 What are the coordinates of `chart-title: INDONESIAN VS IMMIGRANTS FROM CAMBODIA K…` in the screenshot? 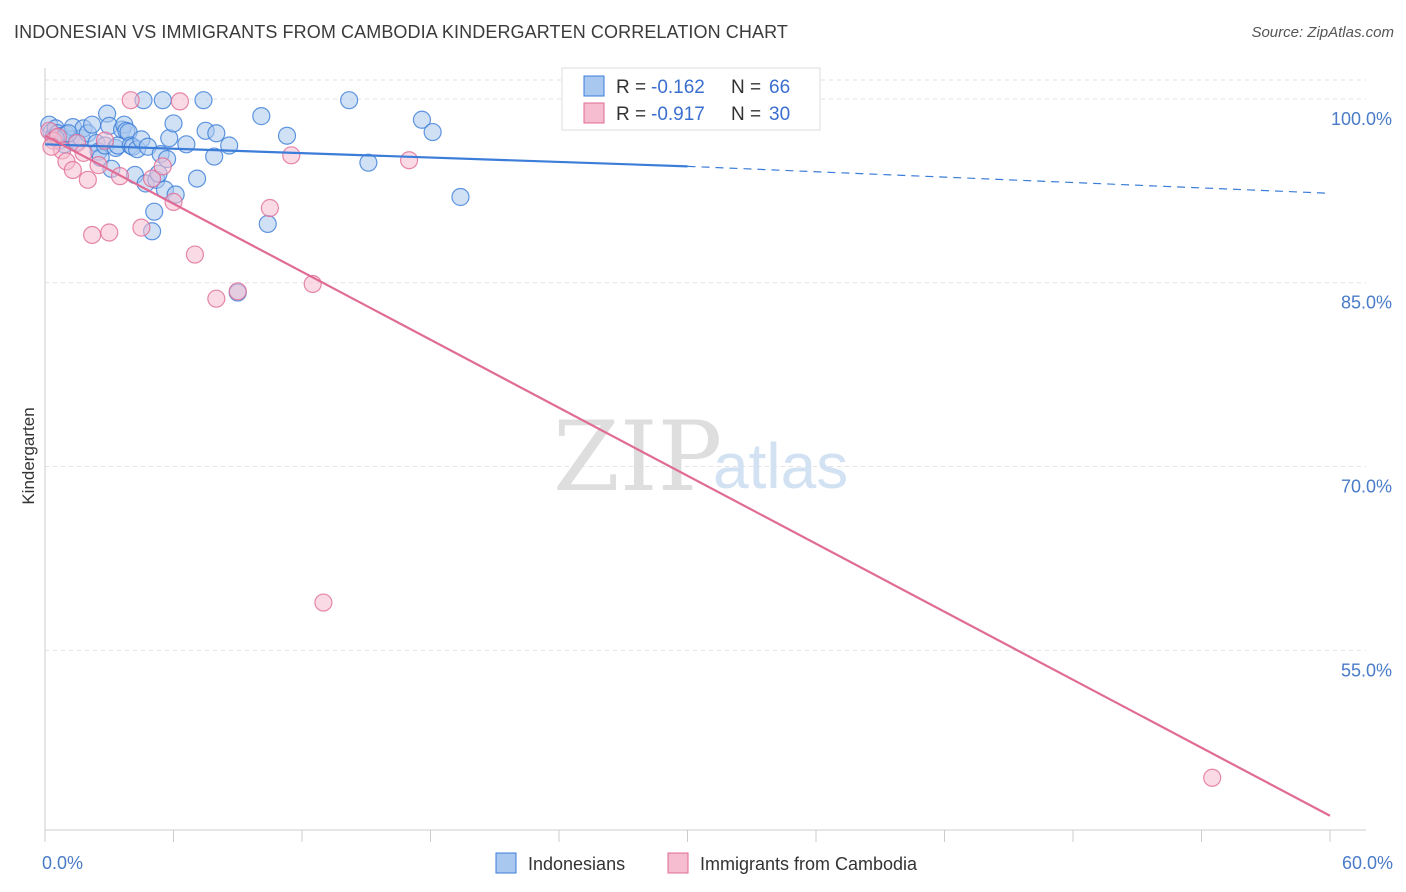 It's located at (401, 32).